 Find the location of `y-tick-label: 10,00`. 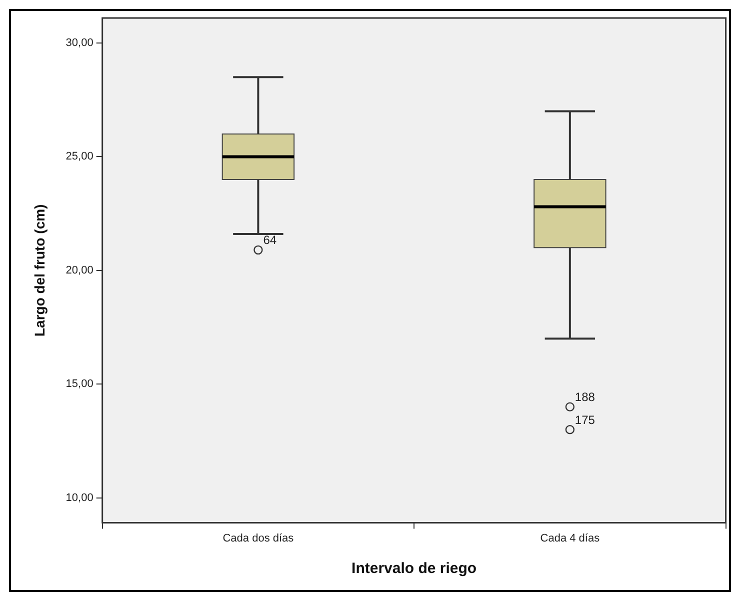

y-tick-label: 10,00 is located at coordinates (80, 498).